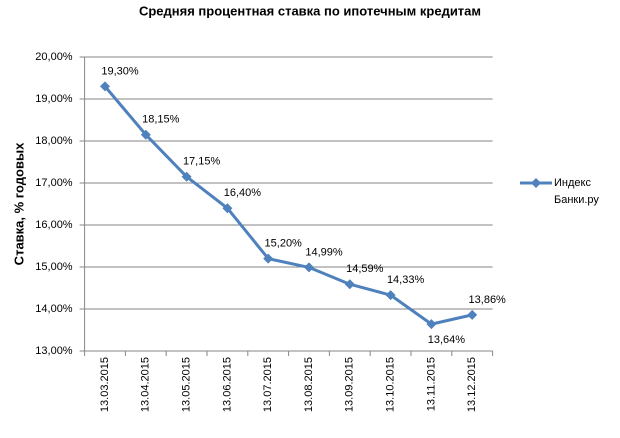  What do you see at coordinates (54, 267) in the screenshot?
I see `y-tick-label: 15,00%` at bounding box center [54, 267].